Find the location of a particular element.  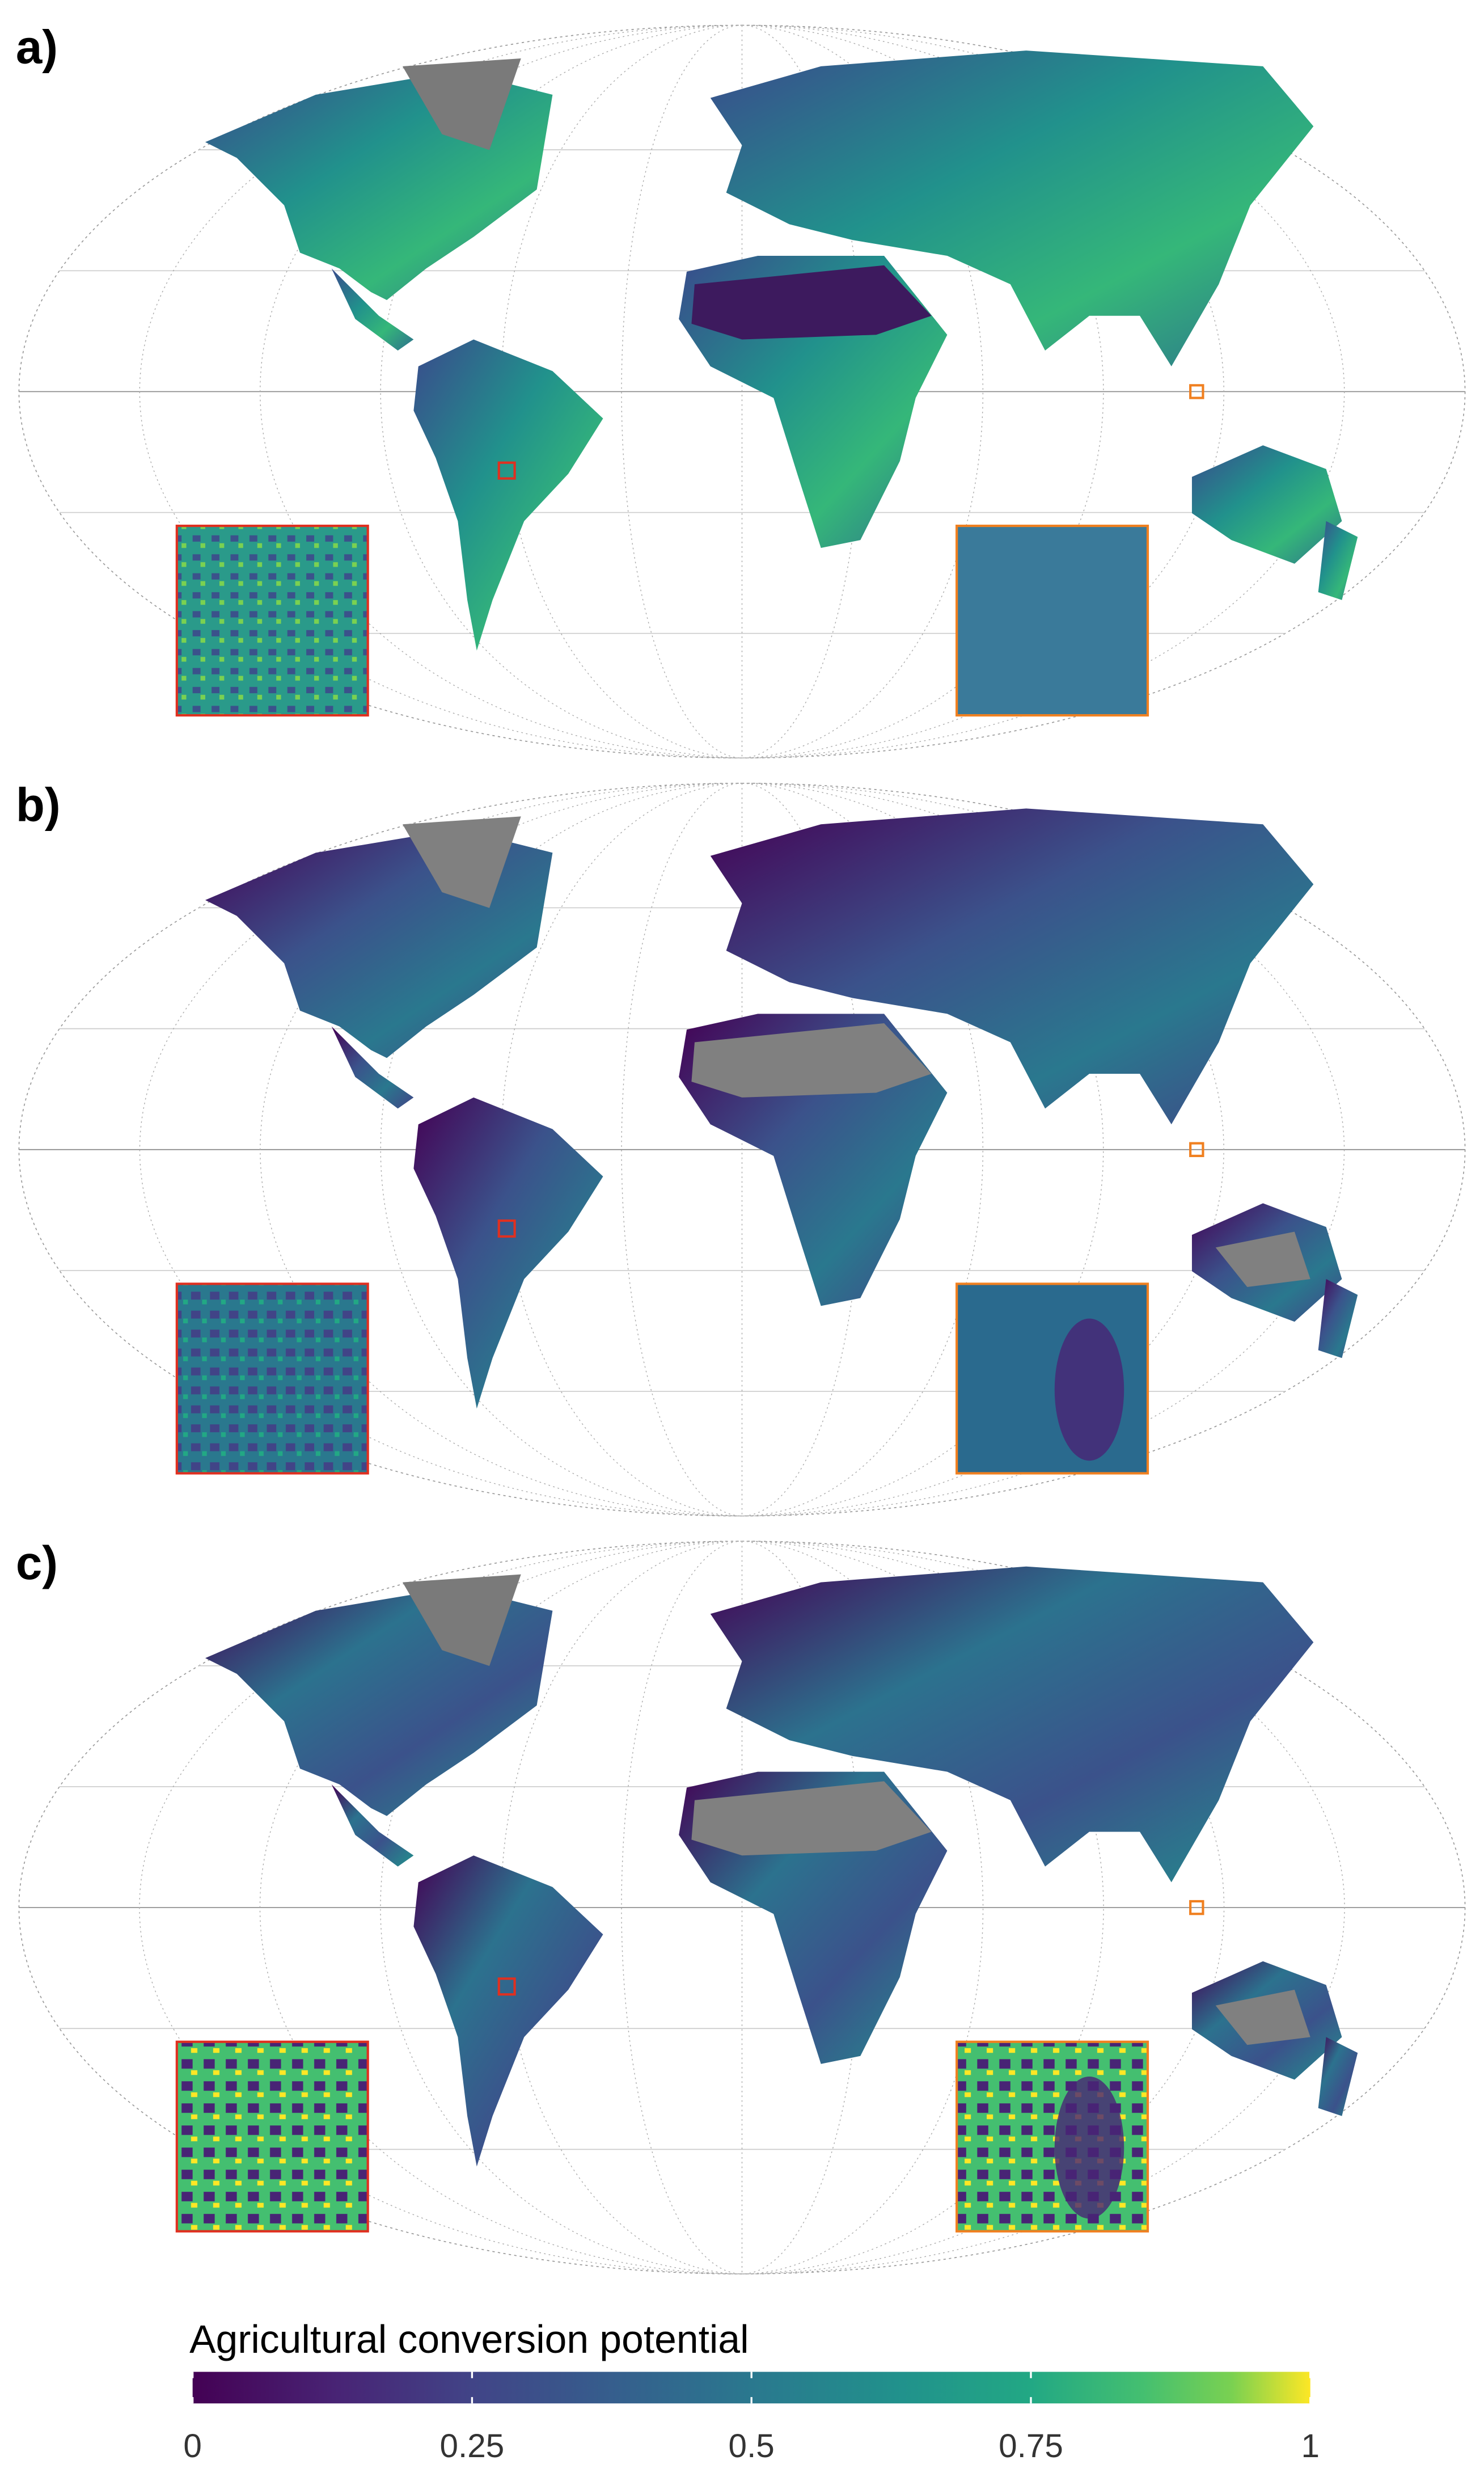

colorbar-tick-label: 1 is located at coordinates (1310, 2446).